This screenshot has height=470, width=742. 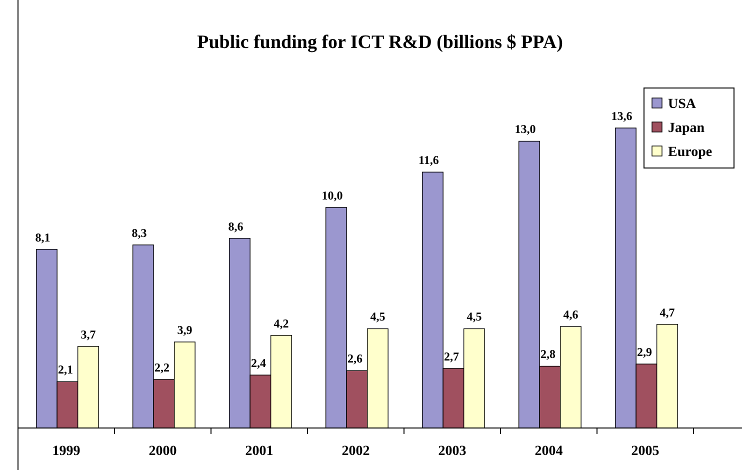 What do you see at coordinates (65, 369) in the screenshot?
I see `data-label: 2,1` at bounding box center [65, 369].